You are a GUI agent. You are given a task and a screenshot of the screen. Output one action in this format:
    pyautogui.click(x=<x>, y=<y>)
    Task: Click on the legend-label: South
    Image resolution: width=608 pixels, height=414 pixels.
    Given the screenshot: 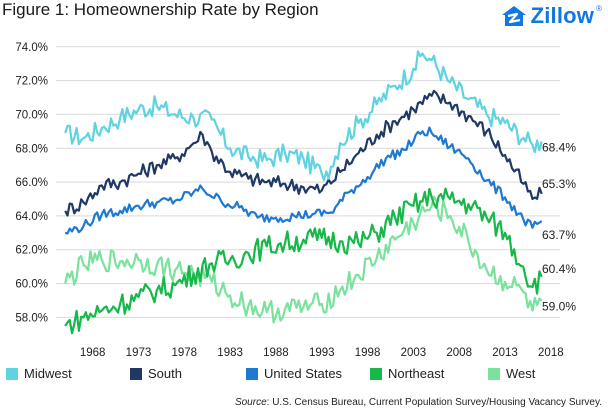 What is the action you would take?
    pyautogui.click(x=165, y=373)
    